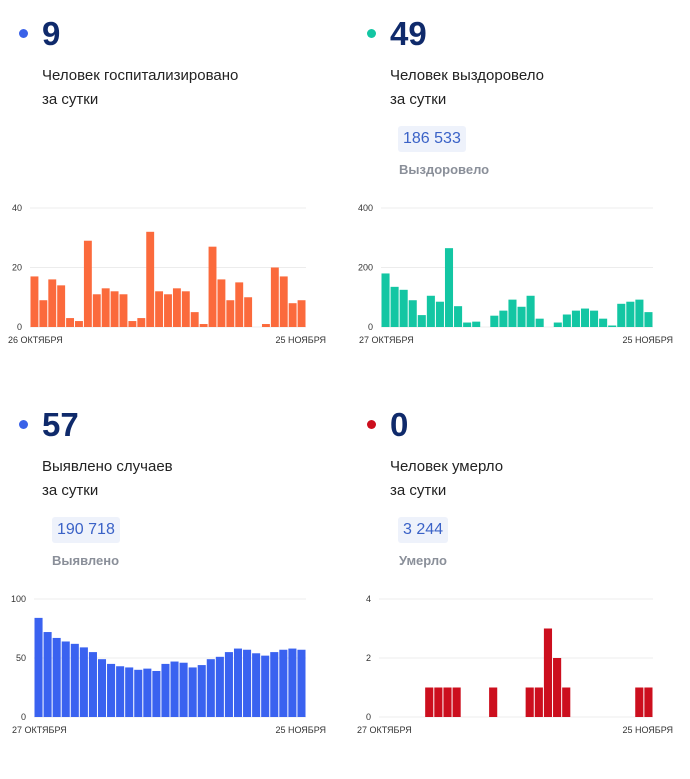 This screenshot has width=690, height=779. What do you see at coordinates (399, 424) in the screenshot?
I see `count-value: 0` at bounding box center [399, 424].